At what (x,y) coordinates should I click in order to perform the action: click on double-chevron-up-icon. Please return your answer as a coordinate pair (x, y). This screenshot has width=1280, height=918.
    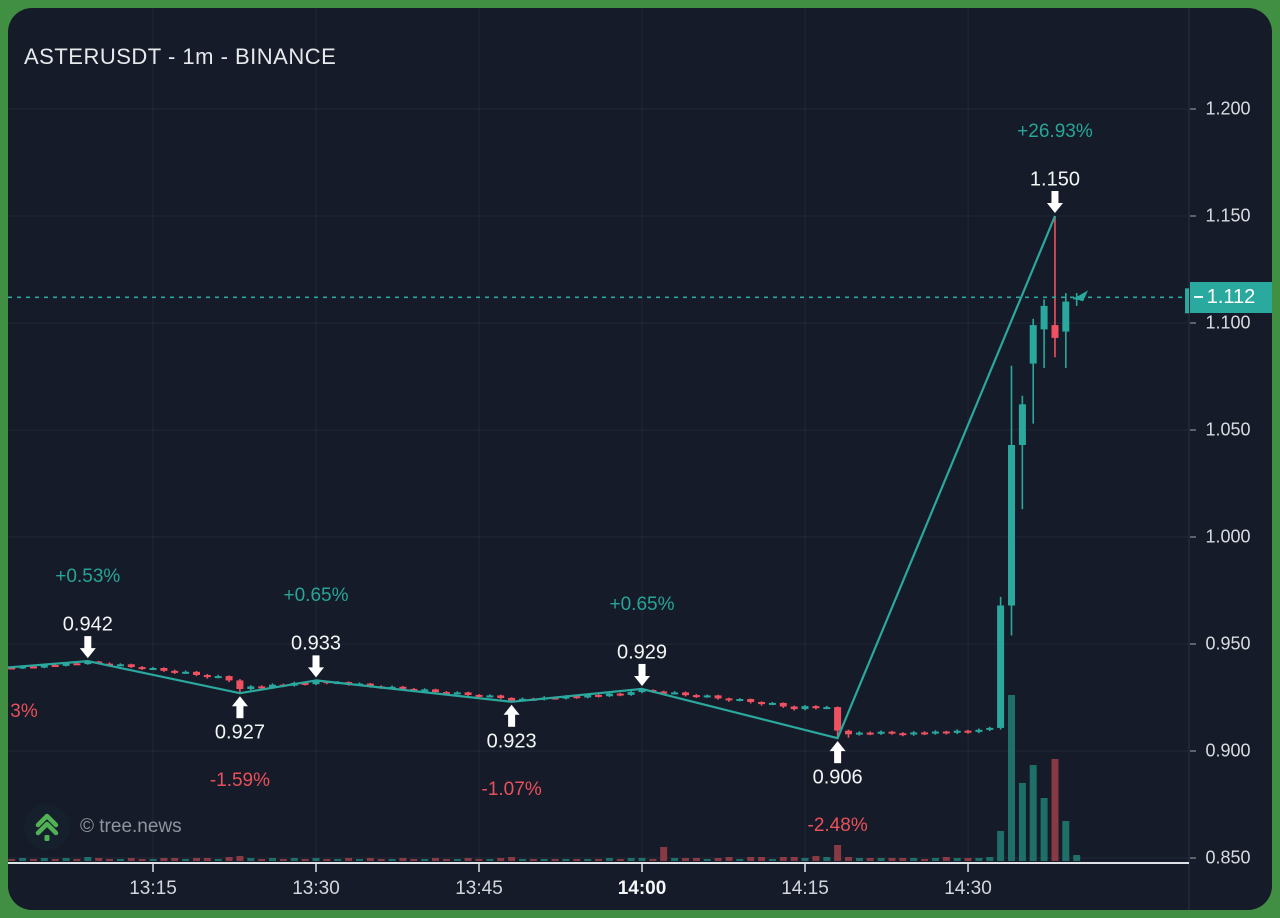
    Looking at the image, I should click on (47, 827).